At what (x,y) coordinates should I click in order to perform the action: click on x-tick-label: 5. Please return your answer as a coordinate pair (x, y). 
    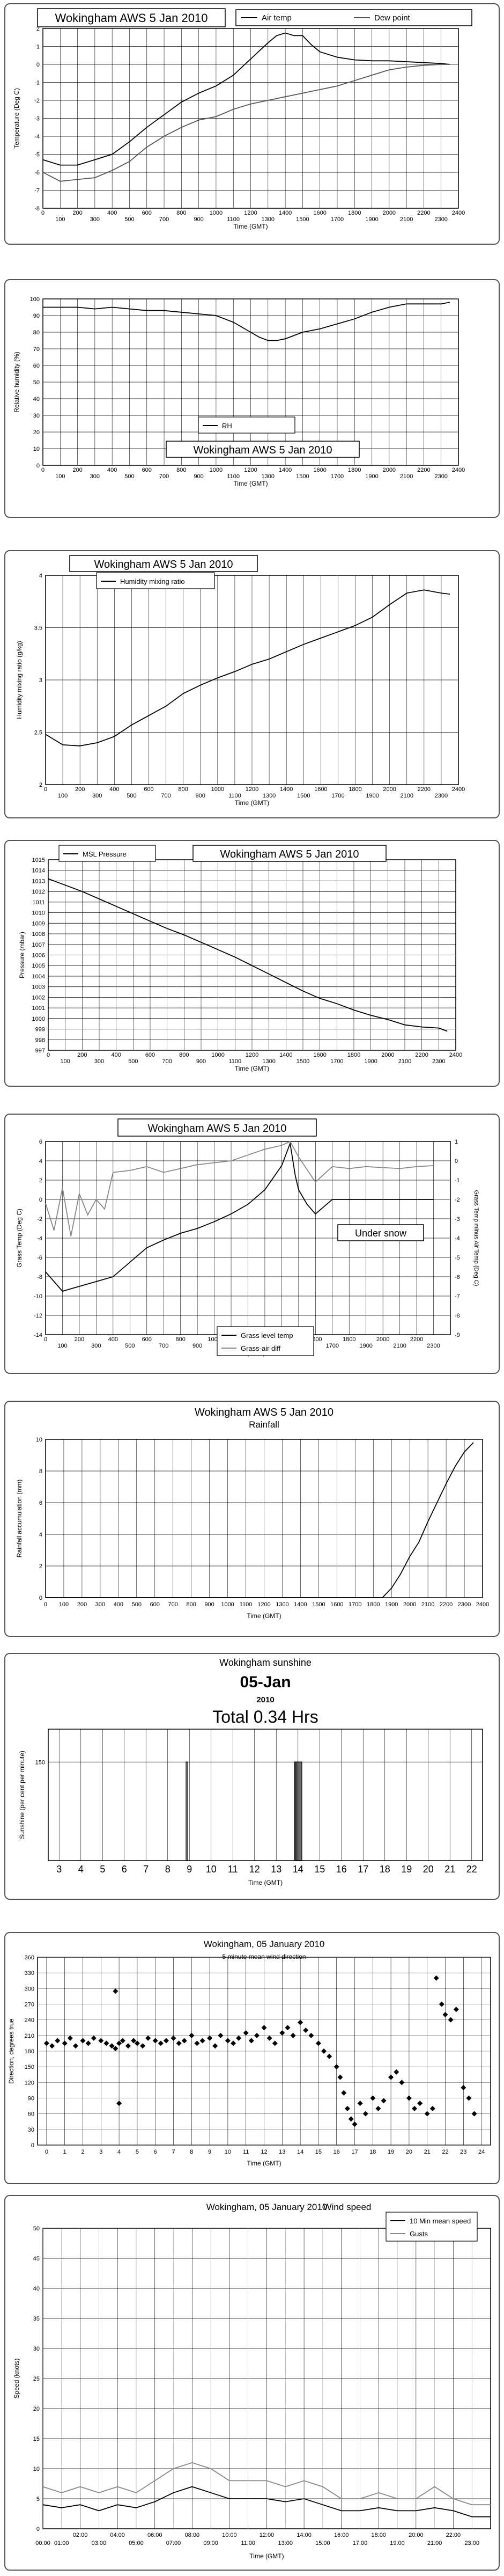
    Looking at the image, I should click on (137, 2152).